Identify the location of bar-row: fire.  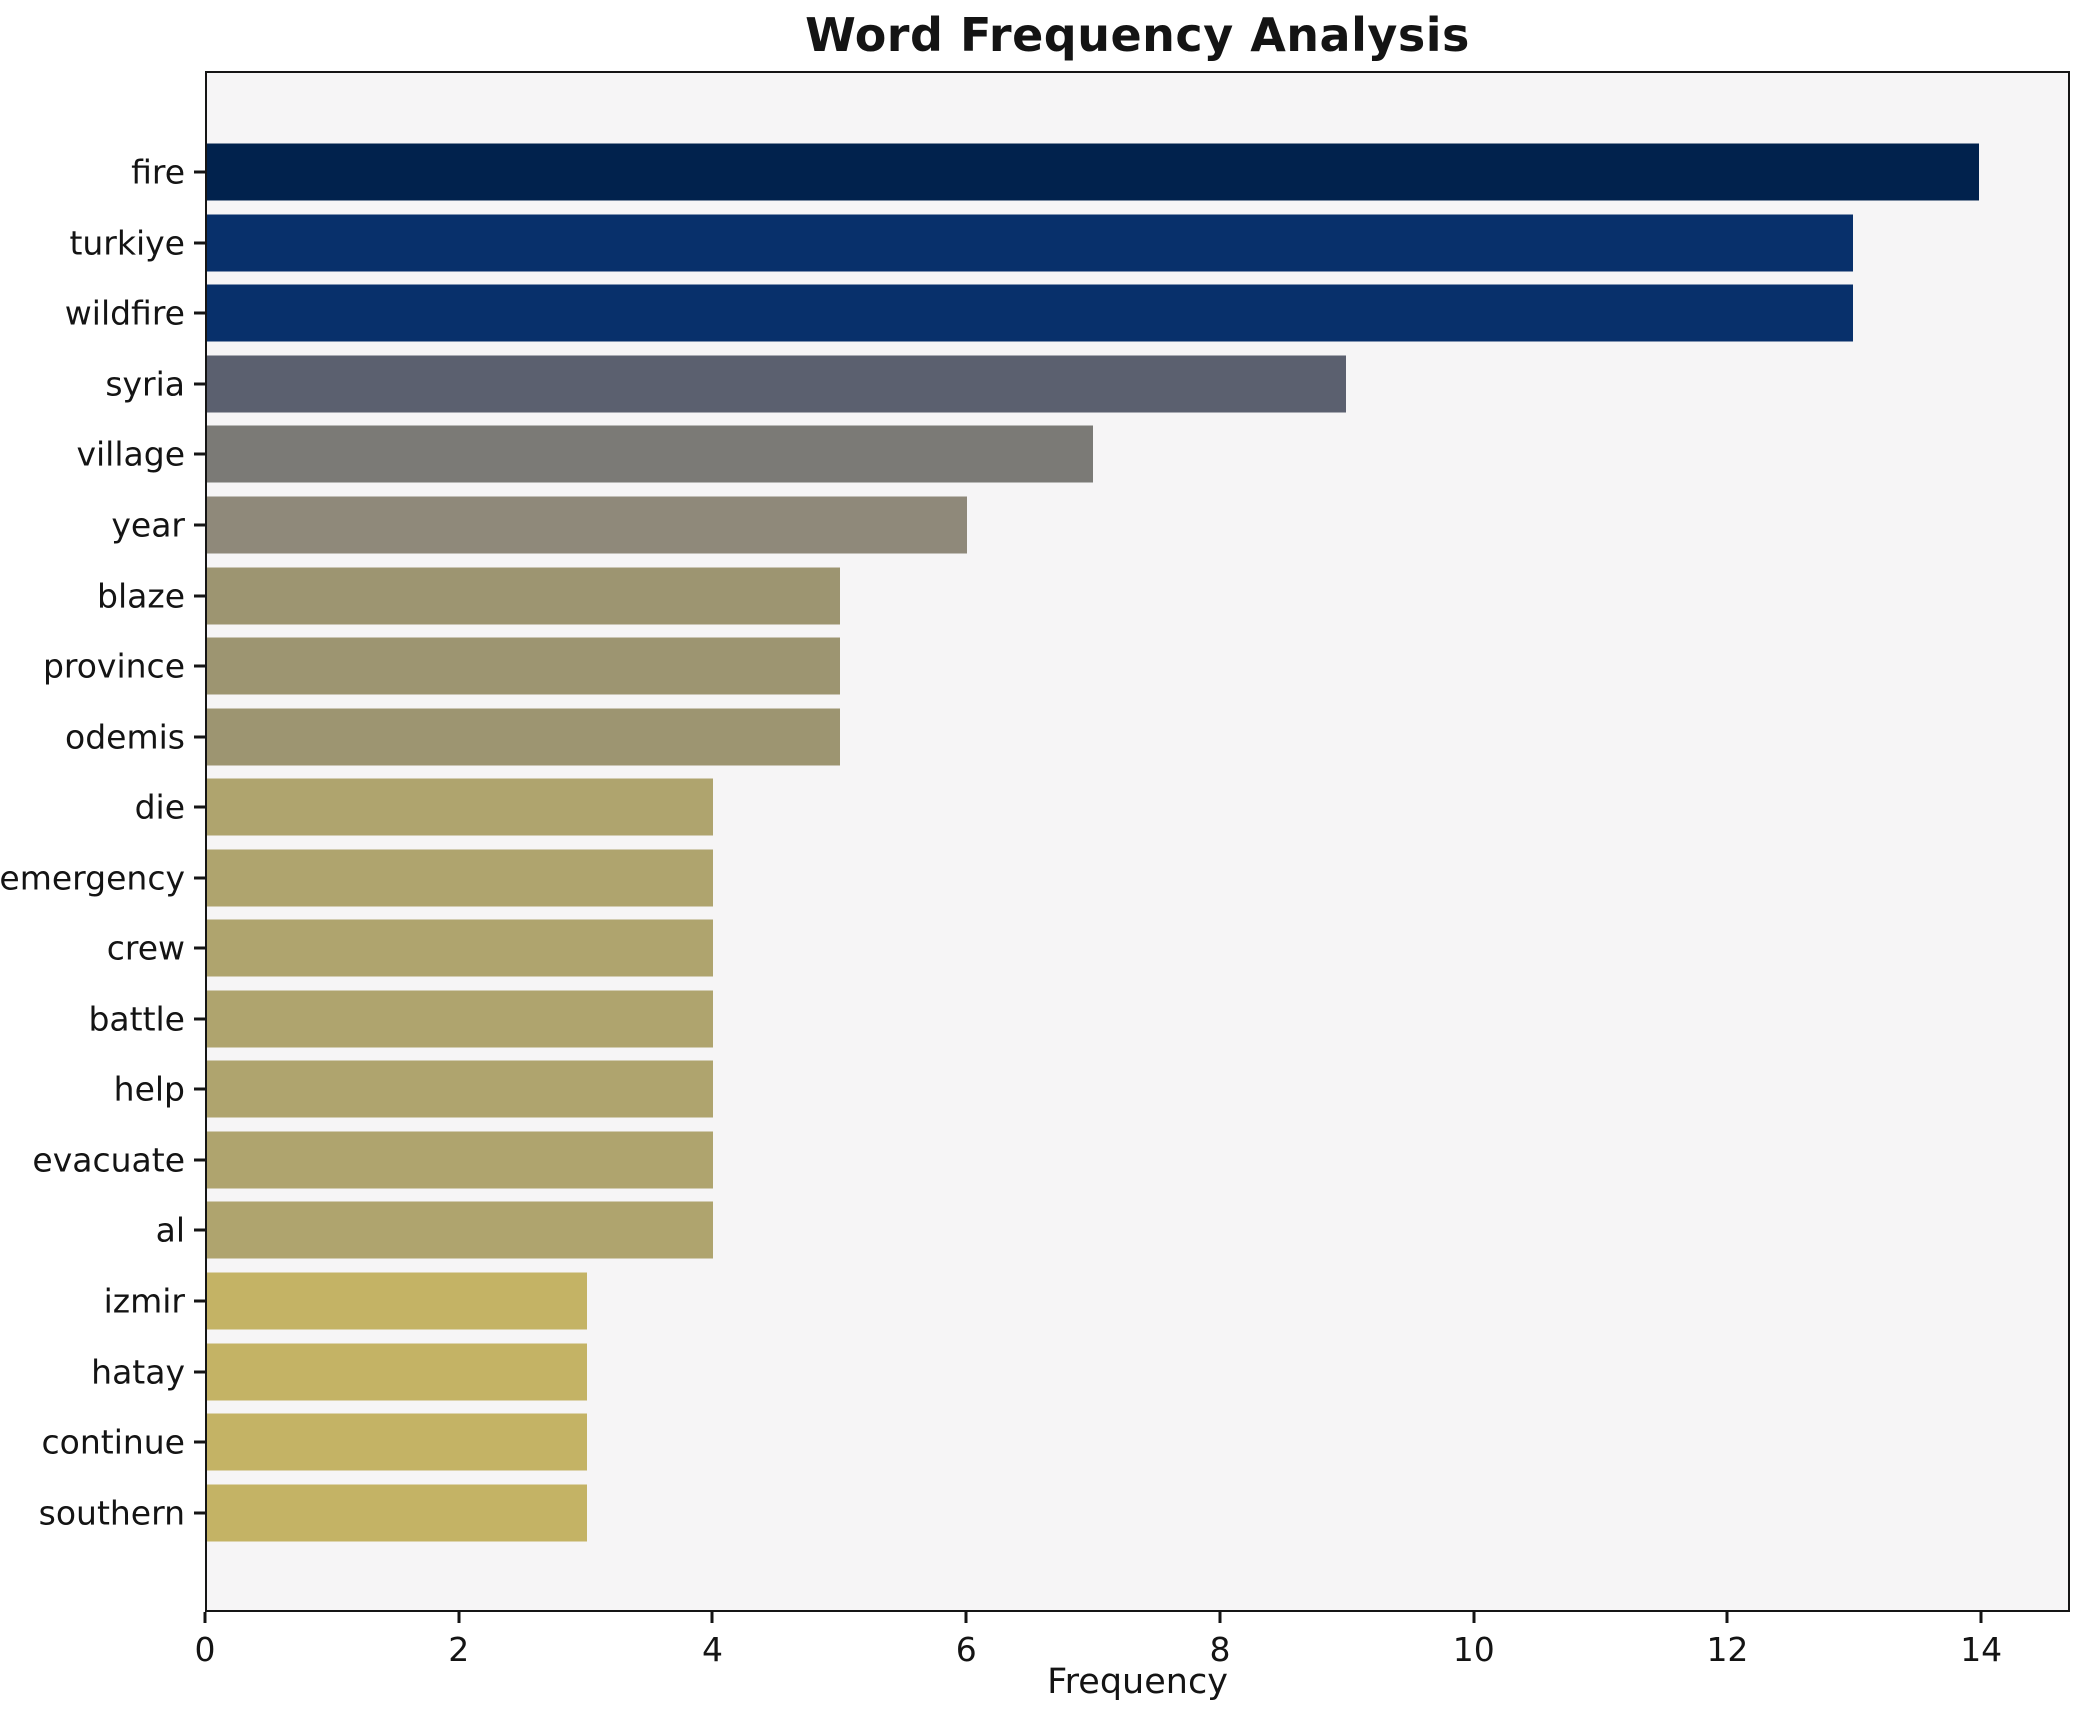
(1099, 172).